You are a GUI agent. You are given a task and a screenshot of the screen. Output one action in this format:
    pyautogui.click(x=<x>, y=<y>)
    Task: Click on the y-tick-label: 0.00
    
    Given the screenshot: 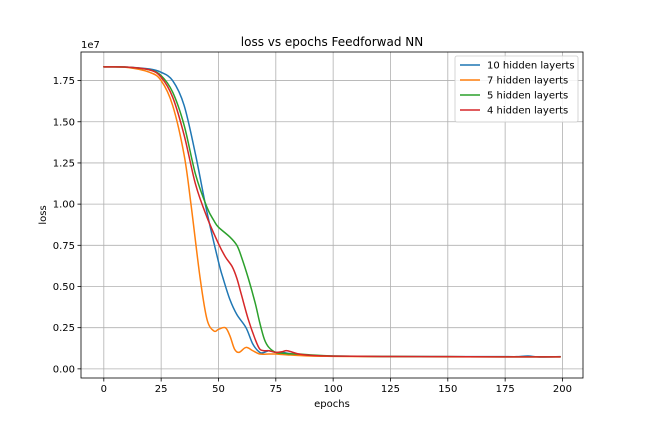 What is the action you would take?
    pyautogui.click(x=64, y=369)
    